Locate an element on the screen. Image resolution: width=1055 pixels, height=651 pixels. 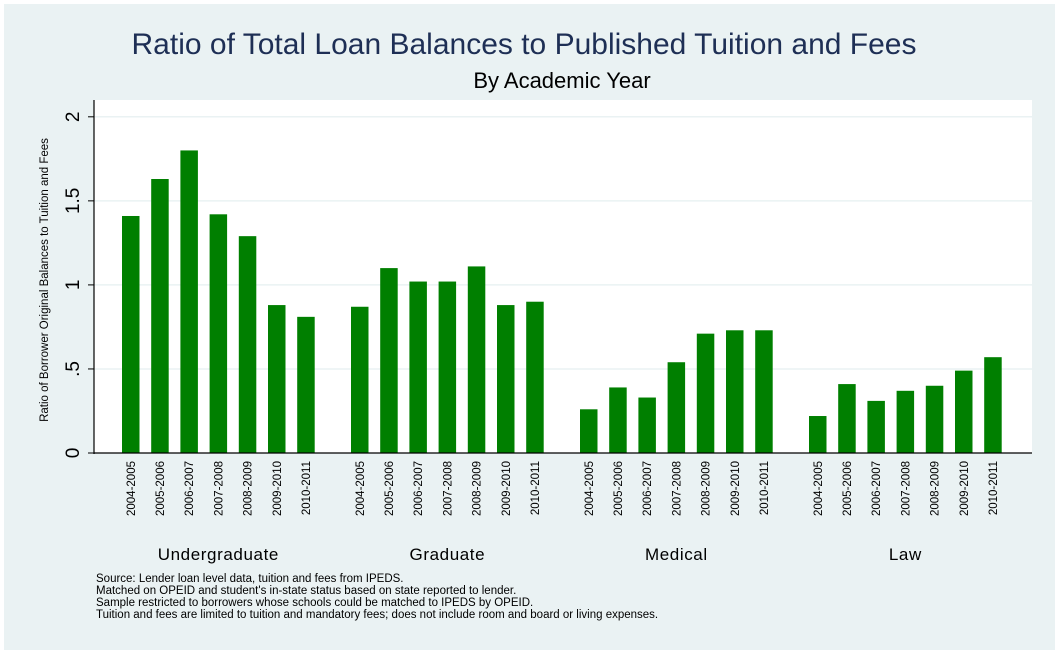
bar-medical-2007-2008 is located at coordinates (676, 407).